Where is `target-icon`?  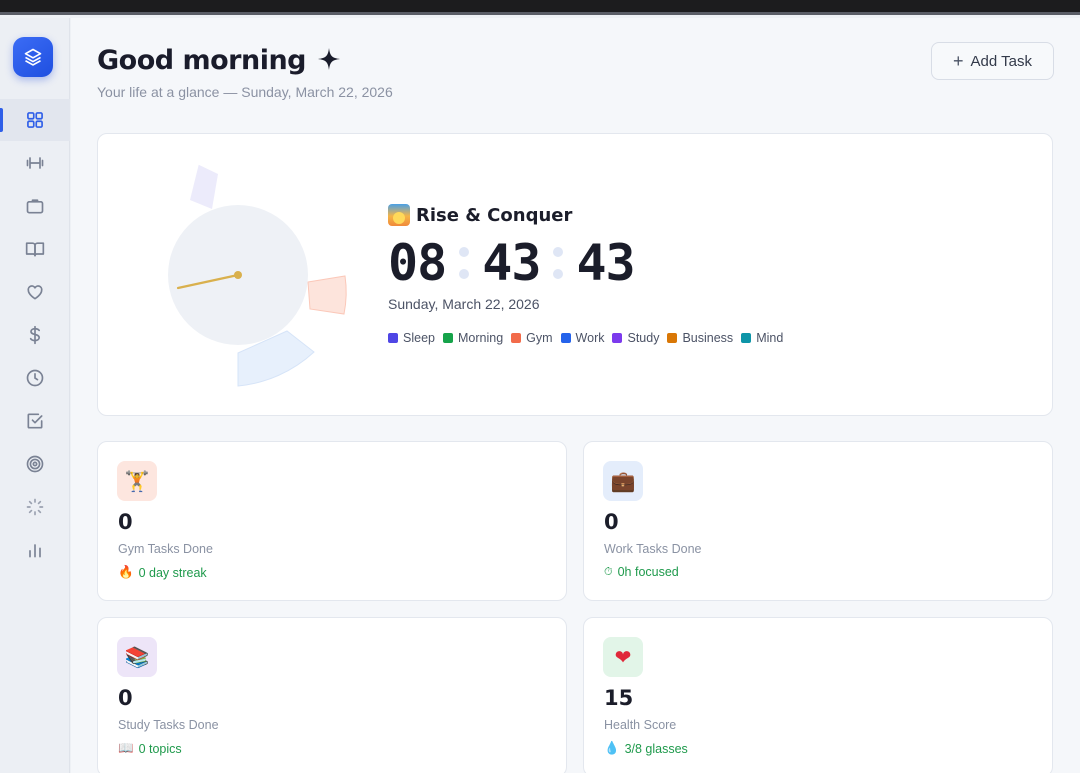
target-icon is located at coordinates (35, 464).